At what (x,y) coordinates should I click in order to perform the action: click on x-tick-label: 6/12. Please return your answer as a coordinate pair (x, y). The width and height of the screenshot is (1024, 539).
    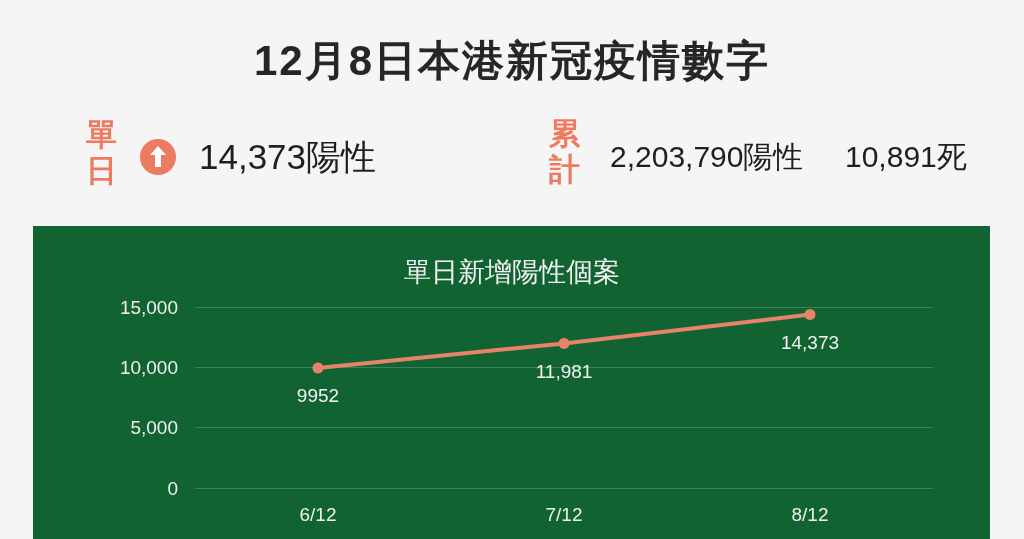
    Looking at the image, I should click on (318, 514).